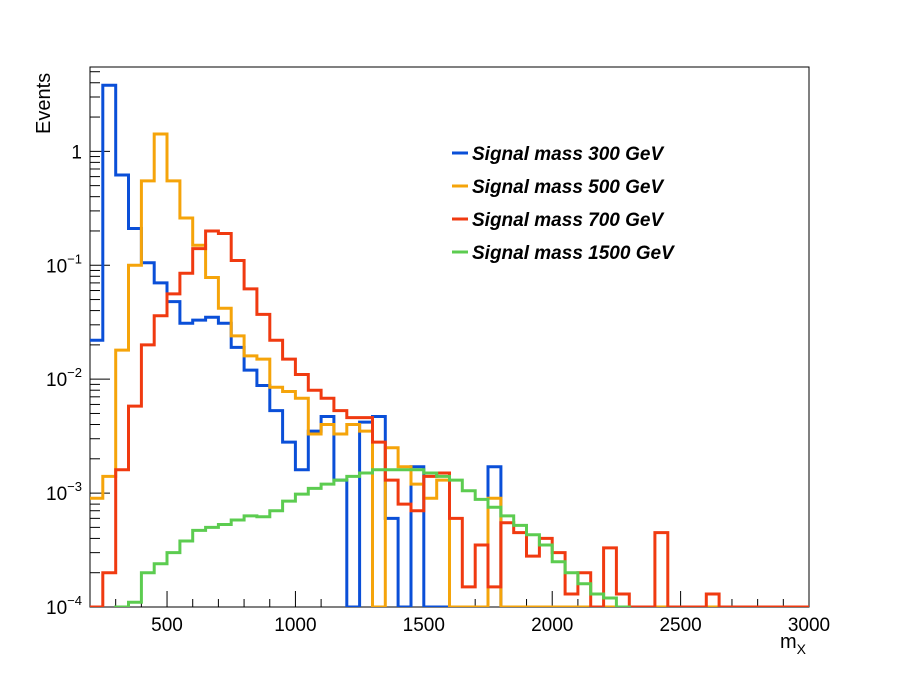 This screenshot has height=674, width=898. I want to click on legend-label: Signal mass 300 GeV, so click(568, 154).